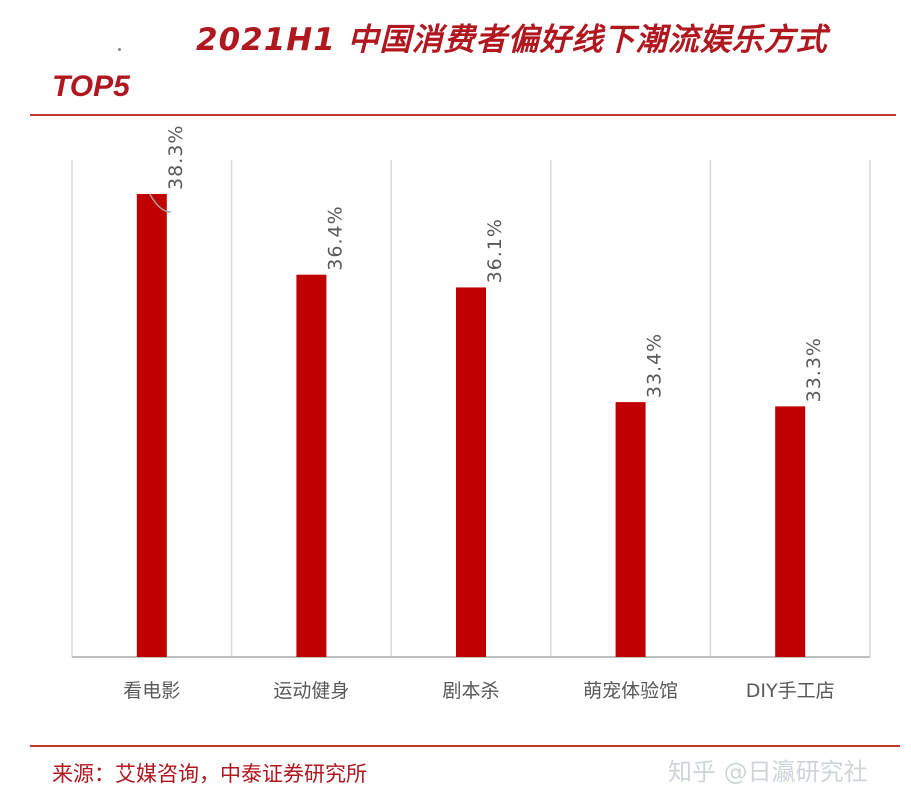 The image size is (911, 800). I want to click on watermark: 知乎 @日瀛研究社, so click(768, 772).